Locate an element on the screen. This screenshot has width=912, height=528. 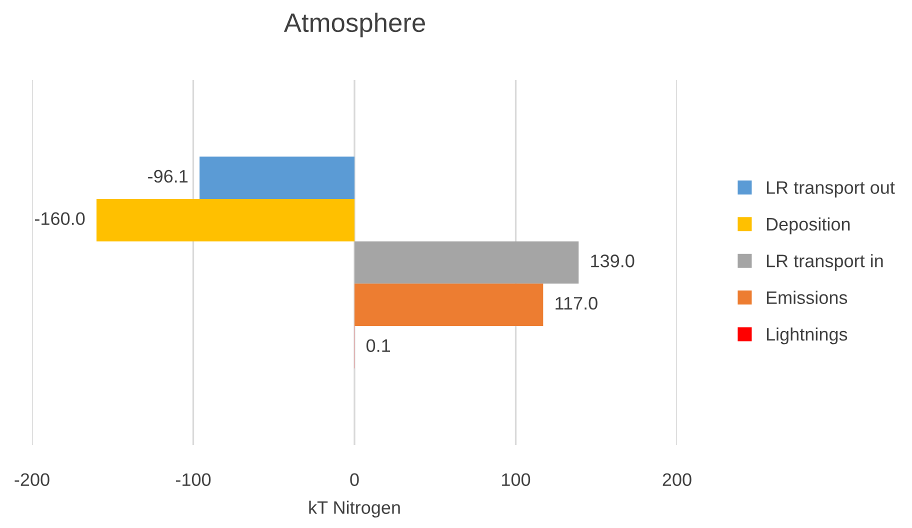
data-label: 0.1 is located at coordinates (378, 345).